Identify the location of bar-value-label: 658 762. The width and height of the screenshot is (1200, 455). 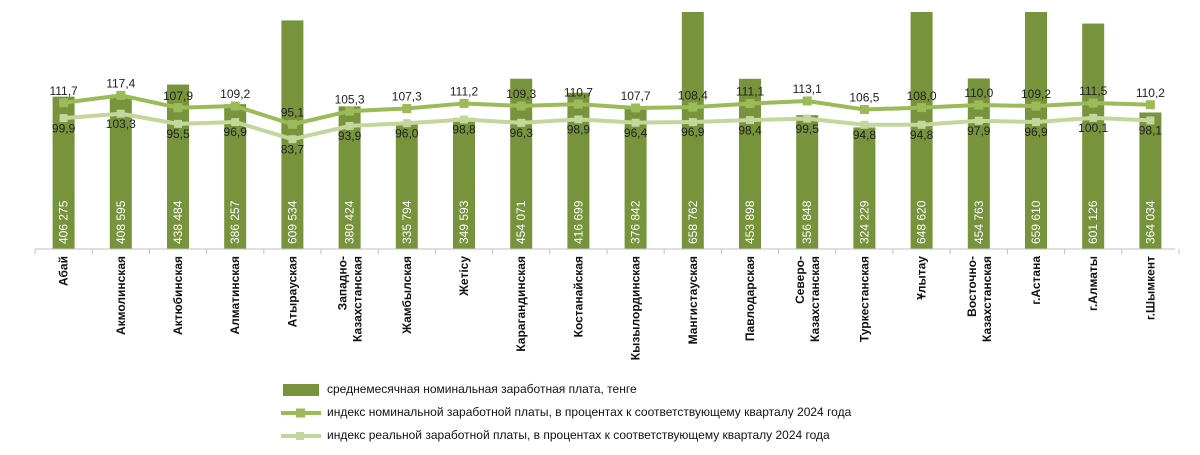
(693, 222).